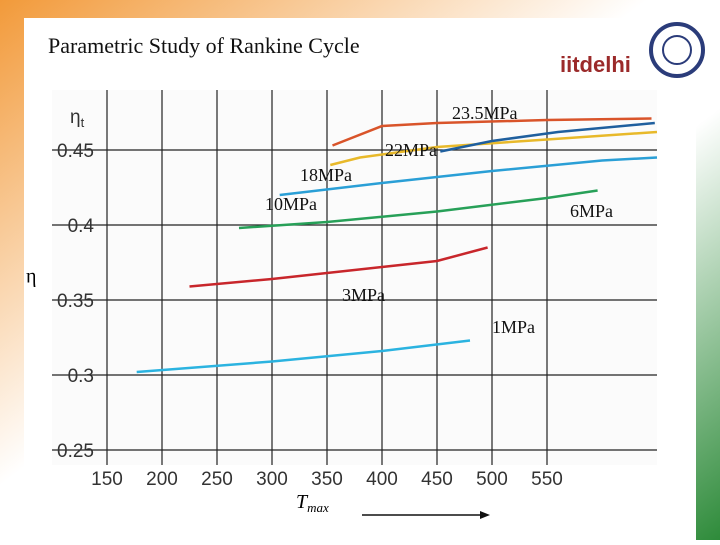 The width and height of the screenshot is (720, 545). I want to click on axis-label-sub: t, so click(83, 122).